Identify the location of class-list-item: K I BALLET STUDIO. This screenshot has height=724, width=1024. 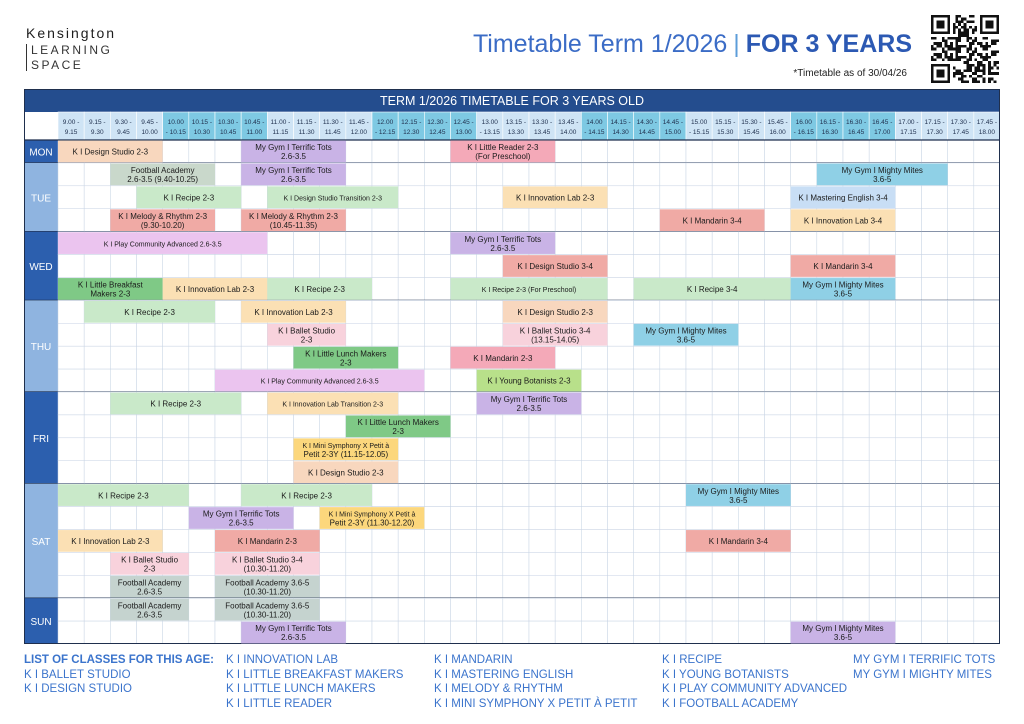
(77, 674).